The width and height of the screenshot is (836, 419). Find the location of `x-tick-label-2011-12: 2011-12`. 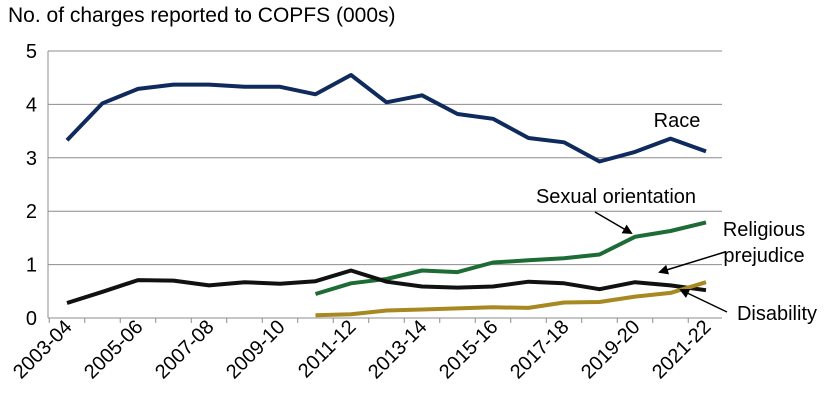

x-tick-label-2011-12: 2011-12 is located at coordinates (327, 349).